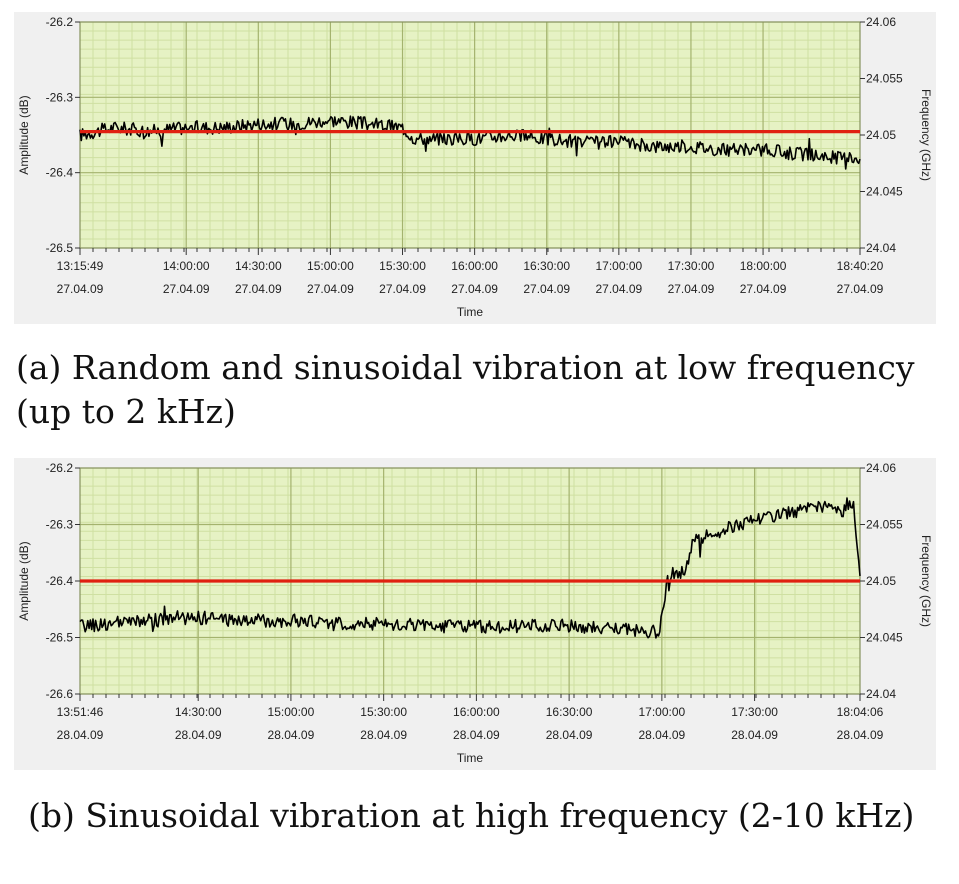 This screenshot has height=884, width=959. Describe the element at coordinates (80, 266) in the screenshot. I see `x-tick-label-time: 13:15:49` at that location.